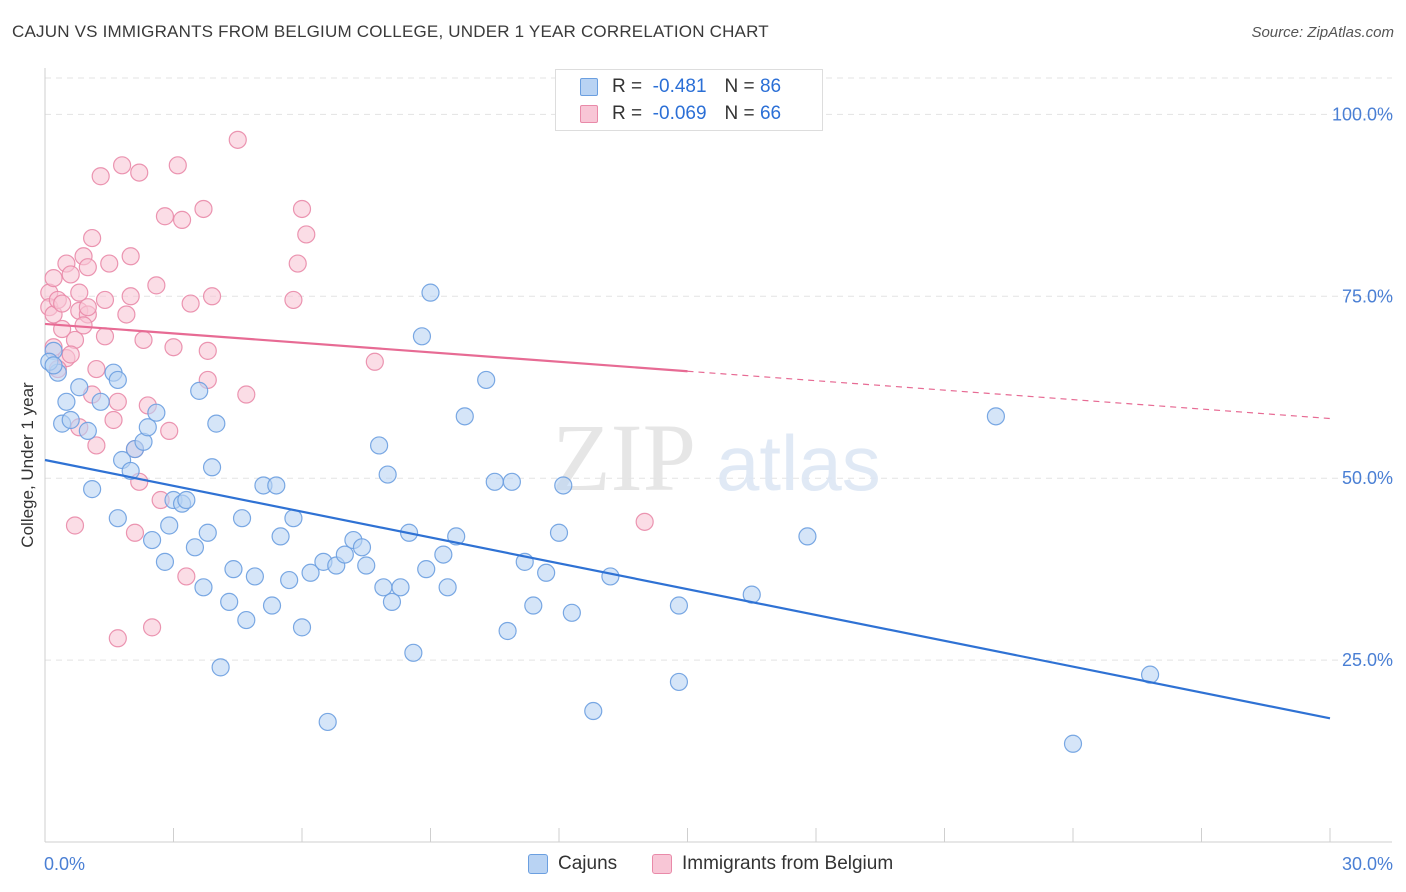 The height and width of the screenshot is (892, 1406). What do you see at coordinates (366, 347) in the screenshot?
I see `belgium-trend-line` at bounding box center [366, 347].